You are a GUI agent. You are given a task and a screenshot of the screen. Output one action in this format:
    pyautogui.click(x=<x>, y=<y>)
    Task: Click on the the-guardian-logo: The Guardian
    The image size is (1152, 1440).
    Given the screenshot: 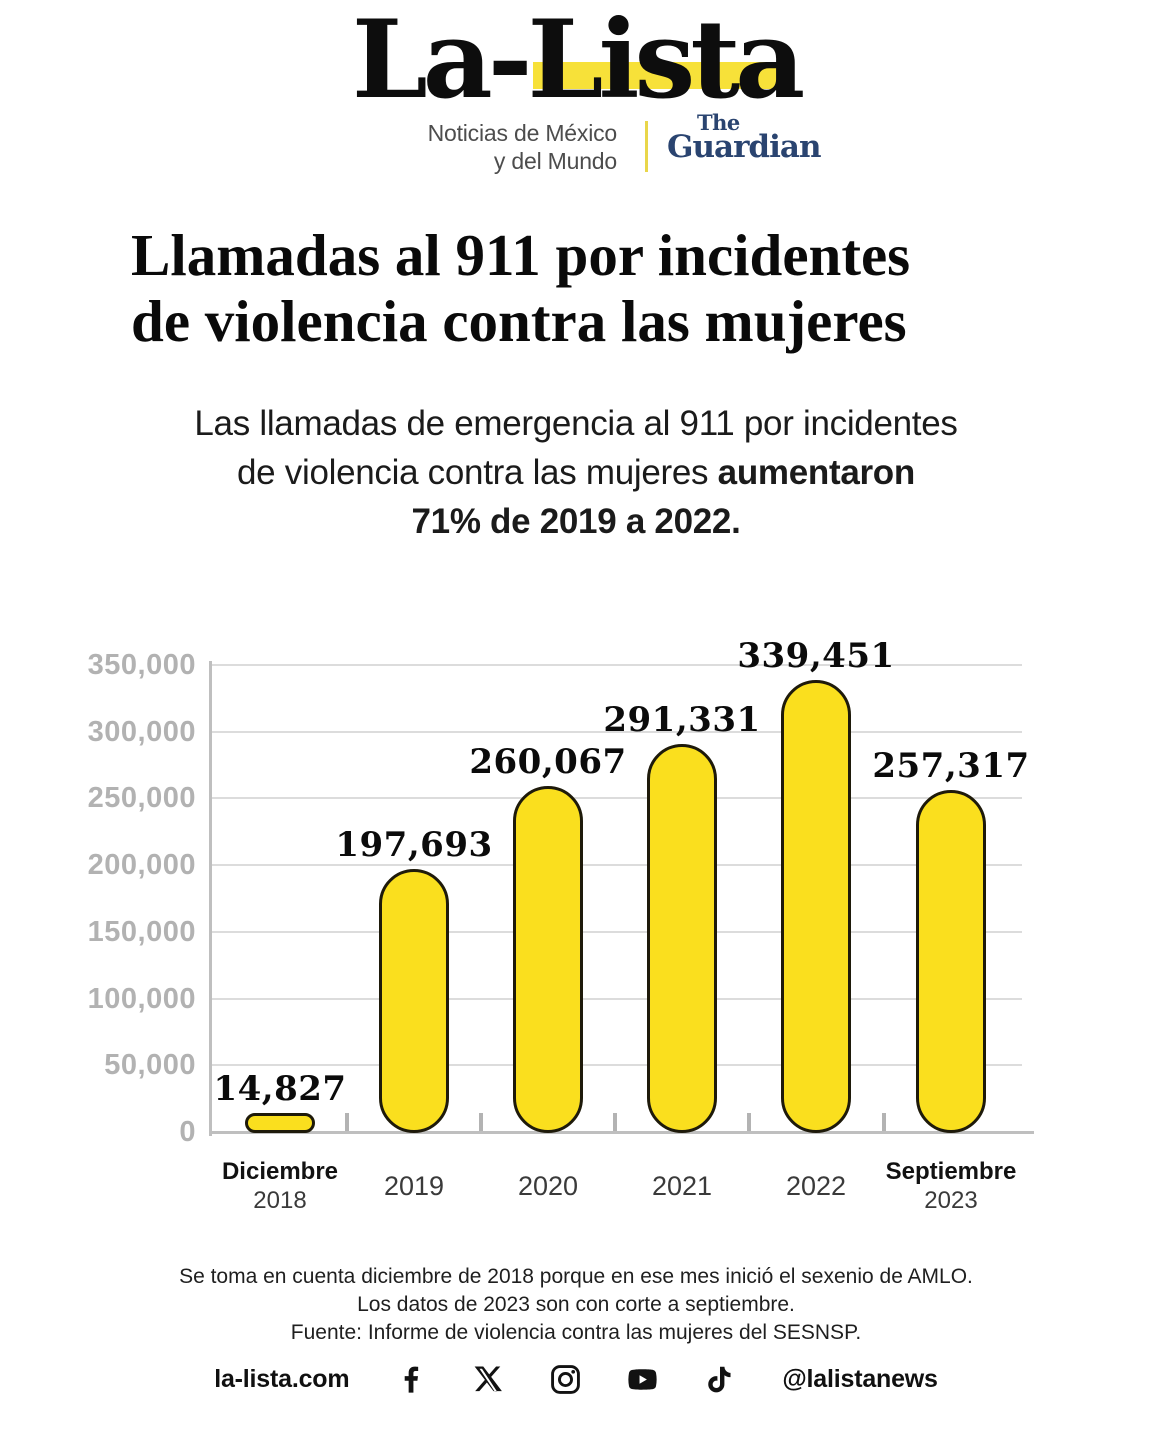 What is the action you would take?
    pyautogui.click(x=744, y=137)
    